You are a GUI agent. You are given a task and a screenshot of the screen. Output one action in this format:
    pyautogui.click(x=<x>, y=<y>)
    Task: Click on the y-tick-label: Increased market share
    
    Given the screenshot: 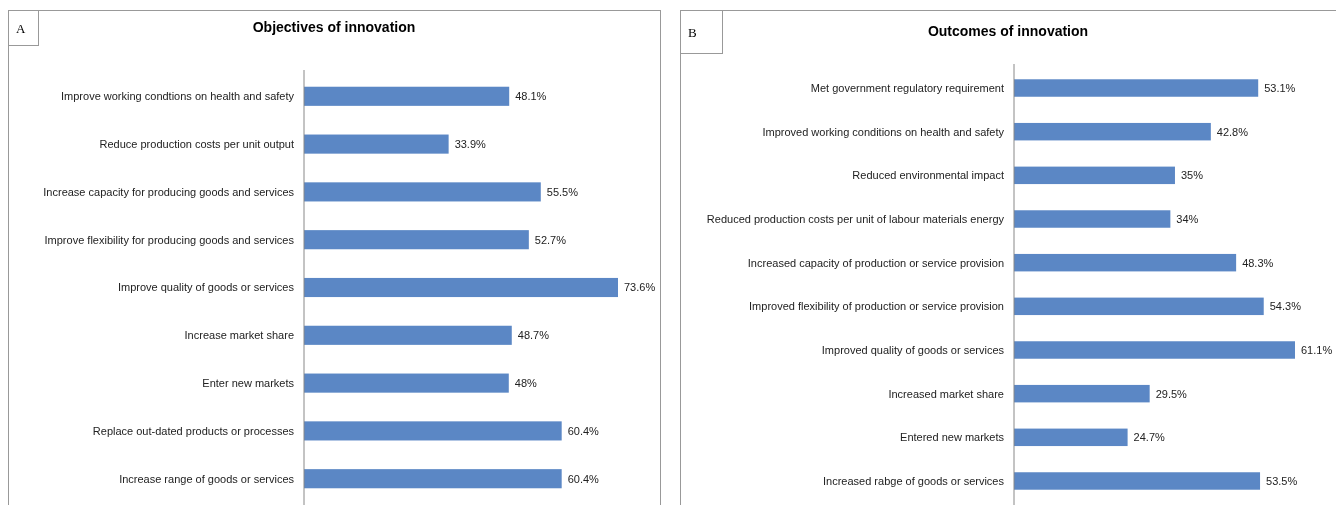 What is the action you would take?
    pyautogui.click(x=946, y=393)
    